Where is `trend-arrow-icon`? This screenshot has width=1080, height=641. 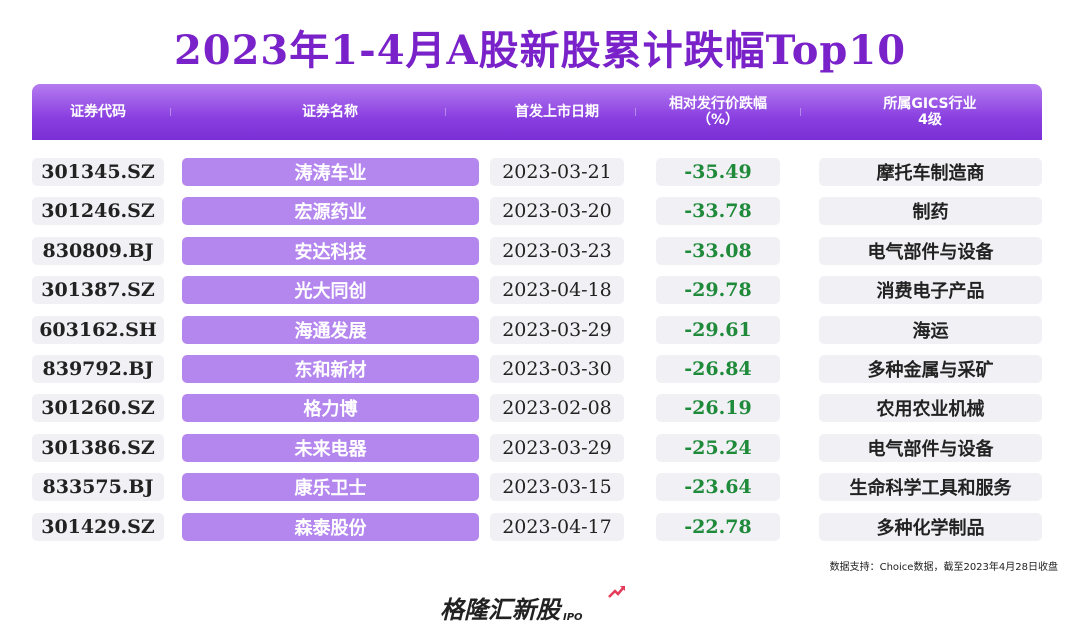 trend-arrow-icon is located at coordinates (616, 592).